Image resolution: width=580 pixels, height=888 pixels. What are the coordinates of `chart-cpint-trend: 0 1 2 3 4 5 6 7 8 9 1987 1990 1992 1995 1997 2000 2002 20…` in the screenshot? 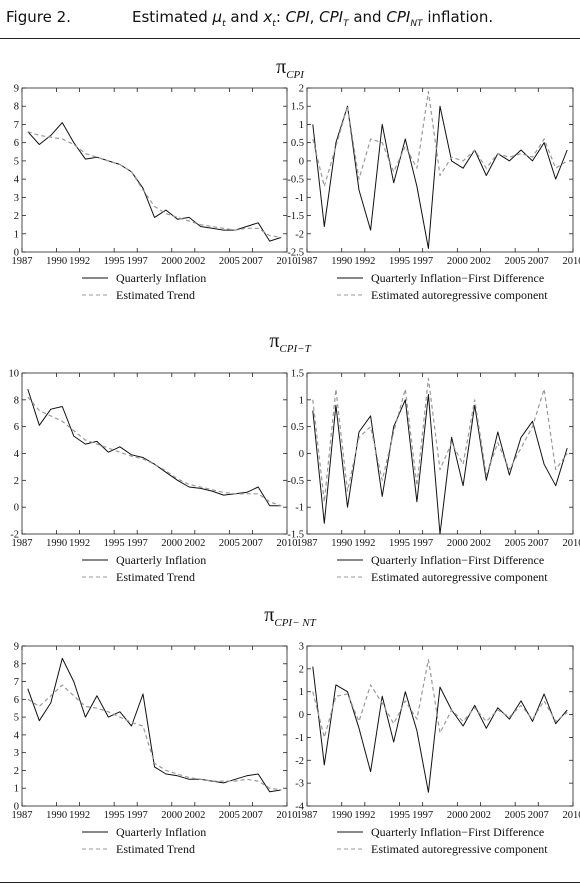 It's located at (155, 749).